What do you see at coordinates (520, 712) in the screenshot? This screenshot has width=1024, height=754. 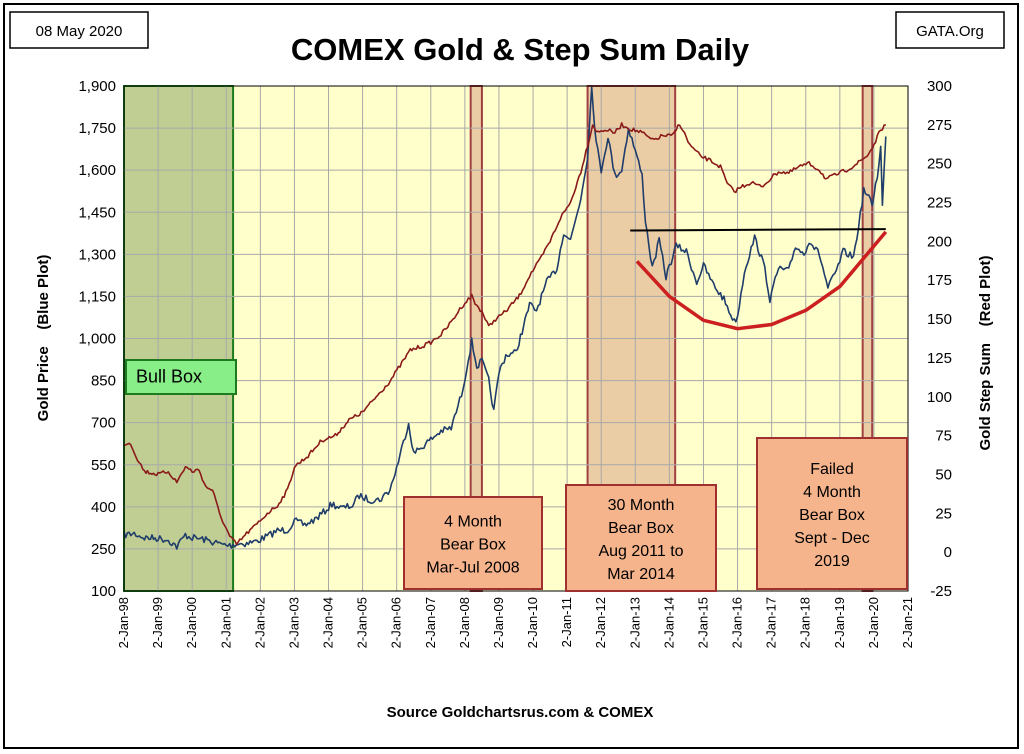 I see `source-label: Source Goldchartsrus.com & COMEX` at bounding box center [520, 712].